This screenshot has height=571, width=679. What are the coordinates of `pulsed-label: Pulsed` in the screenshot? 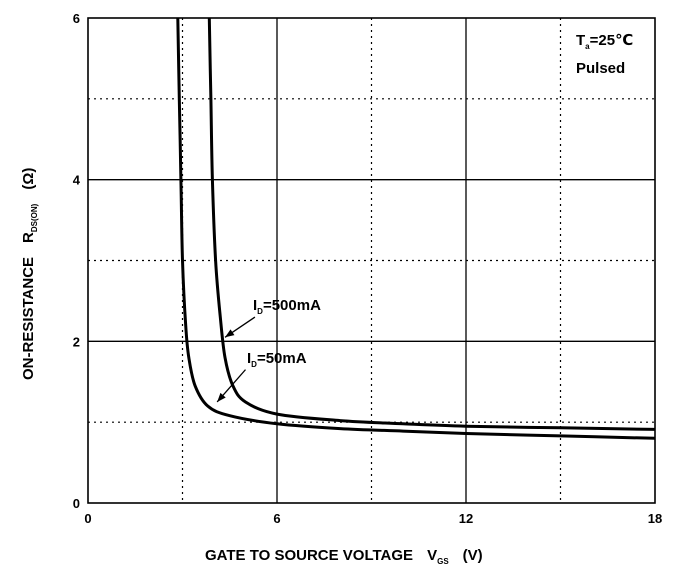 It's located at (600, 68).